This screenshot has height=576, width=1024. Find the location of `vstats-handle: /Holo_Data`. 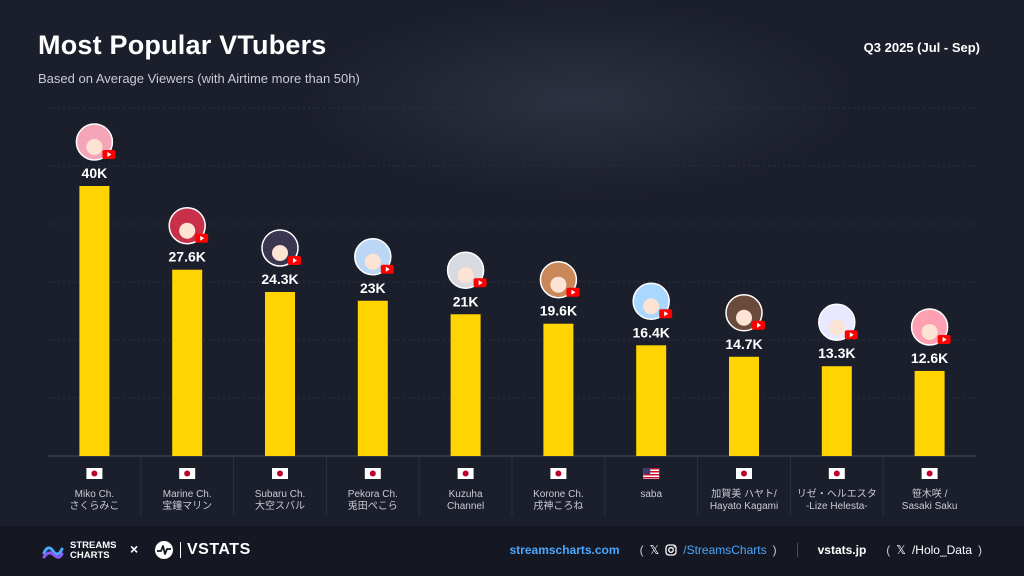

vstats-handle: /Holo_Data is located at coordinates (941, 550).